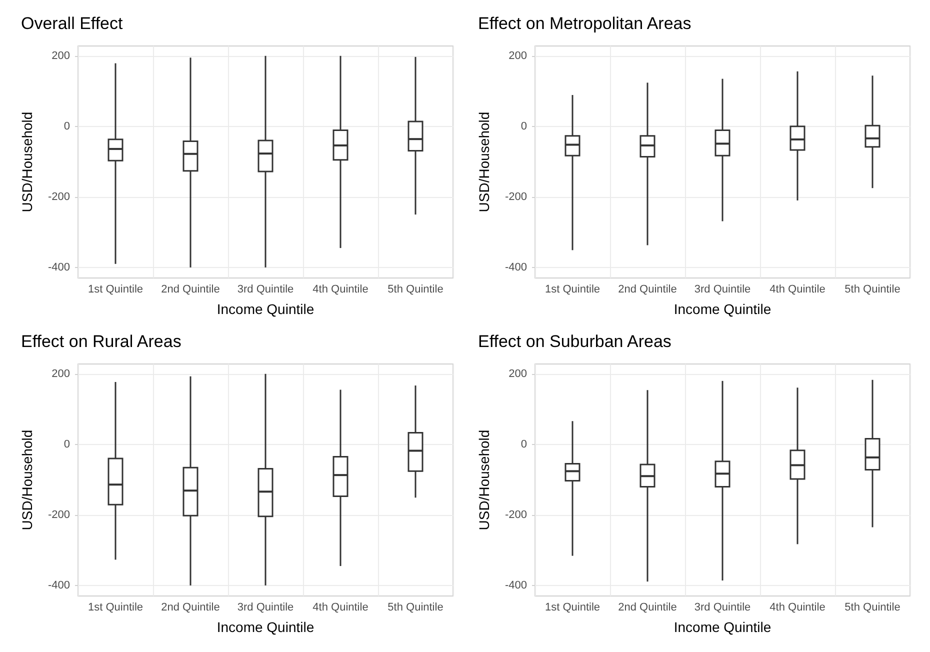  I want to click on chart-title: Overall Effect, so click(72, 23).